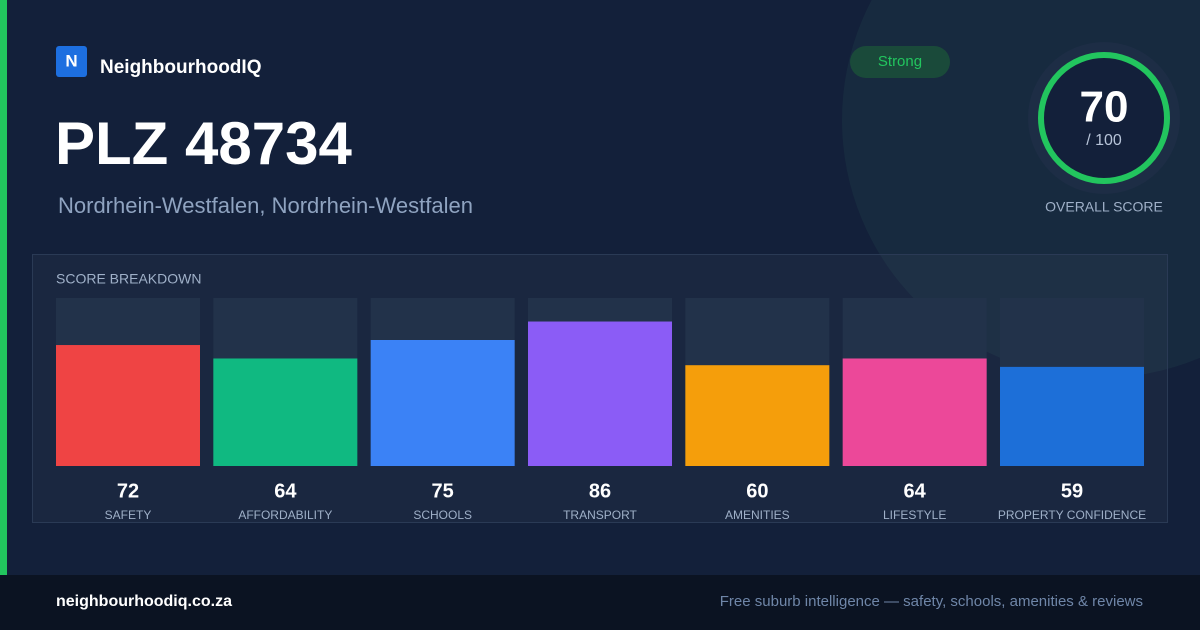 The width and height of the screenshot is (1200, 635). I want to click on category-label: LIFESTYLE, so click(914, 515).